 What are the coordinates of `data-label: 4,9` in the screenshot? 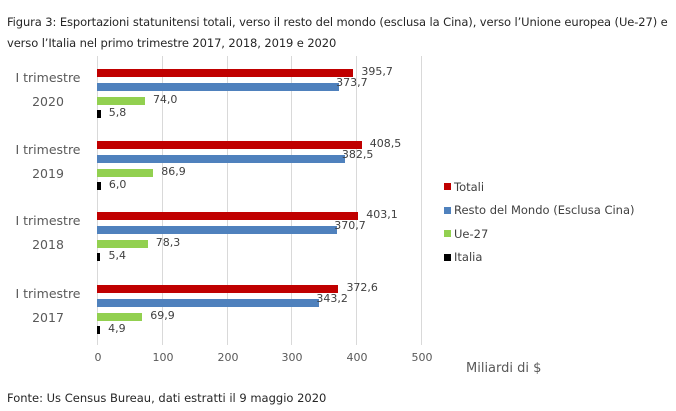 It's located at (117, 328).